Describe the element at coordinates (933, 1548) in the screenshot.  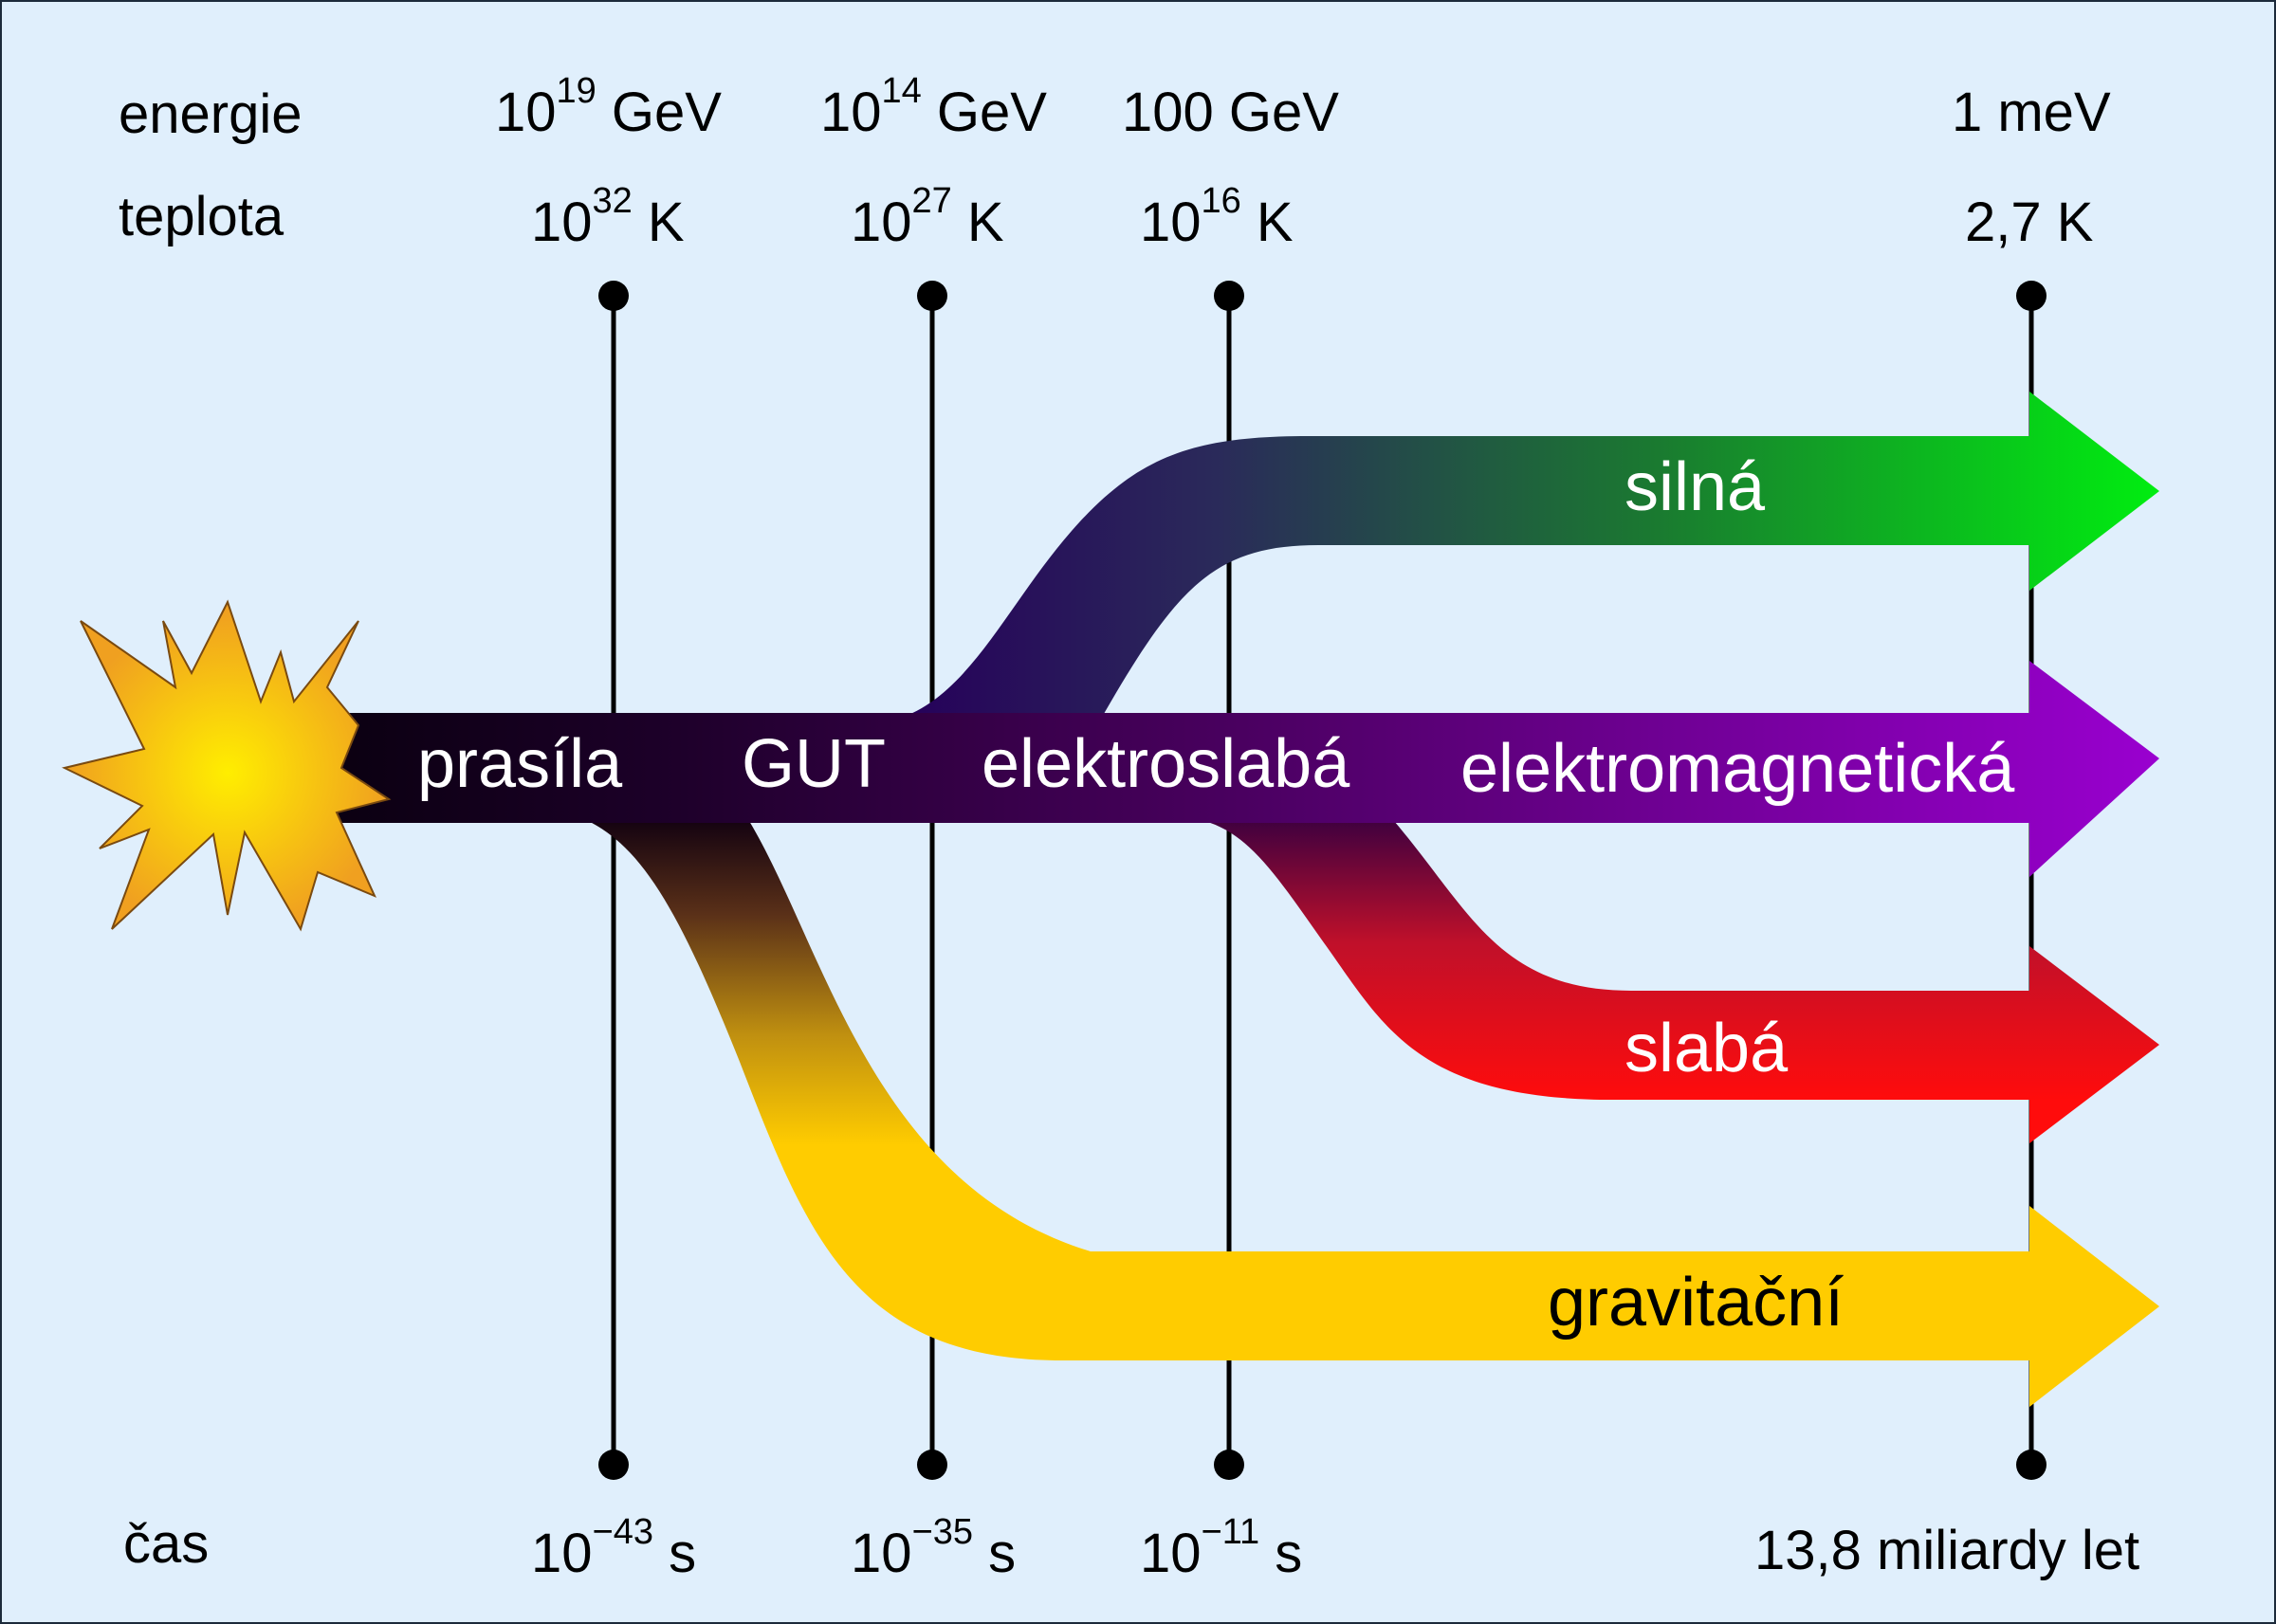
I see `time-gut: 10−35 s` at that location.